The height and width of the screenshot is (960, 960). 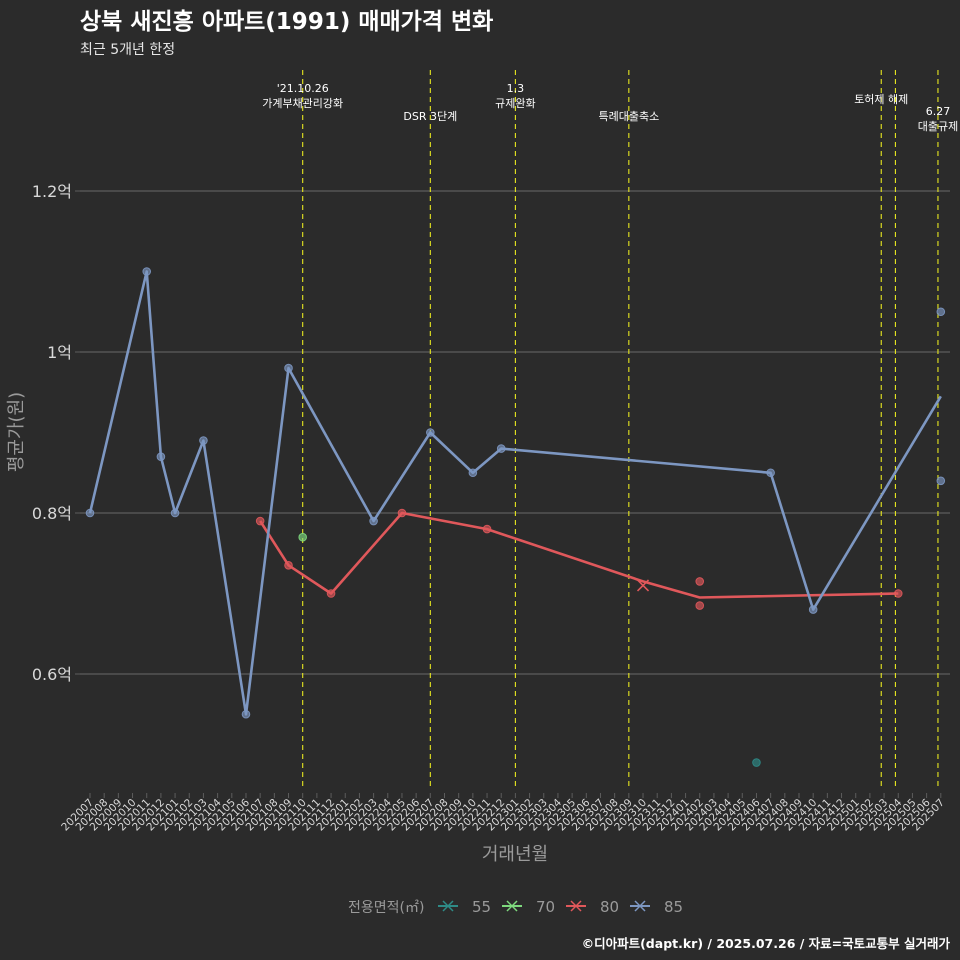 What do you see at coordinates (545, 907) in the screenshot?
I see `legend-label-70: 70` at bounding box center [545, 907].